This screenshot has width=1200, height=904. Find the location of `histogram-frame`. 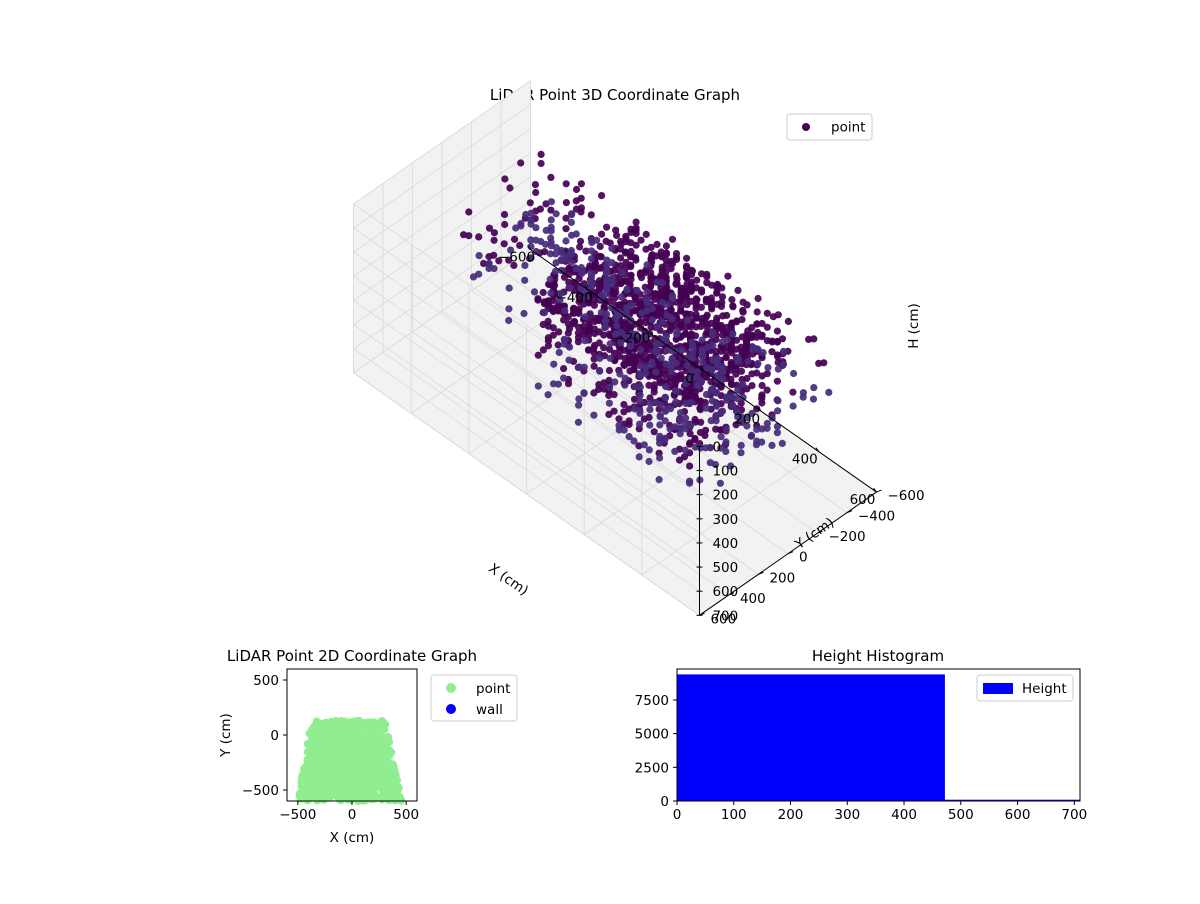

histogram-frame is located at coordinates (878, 735).